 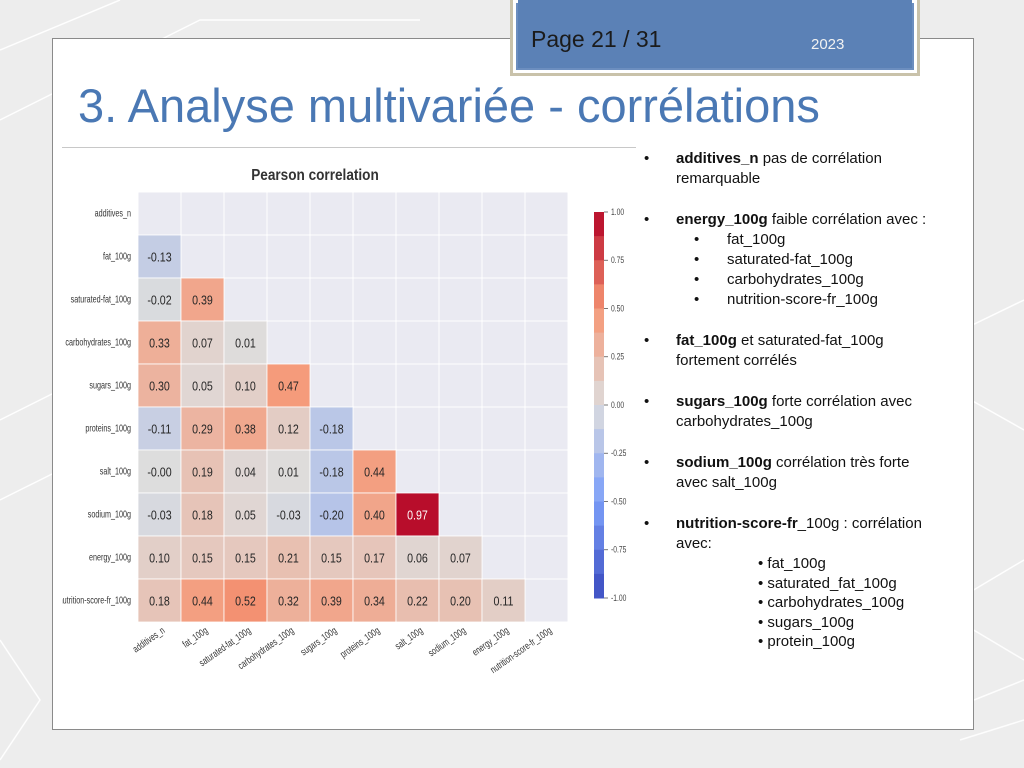 What do you see at coordinates (618, 309) in the screenshot?
I see `colorbar-tick-label: 0.50` at bounding box center [618, 309].